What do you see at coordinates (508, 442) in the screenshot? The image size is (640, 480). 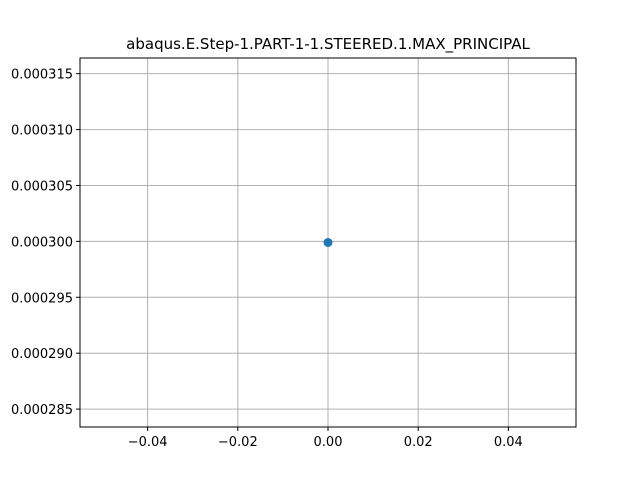 I see `x-tick-label: 0.04` at bounding box center [508, 442].